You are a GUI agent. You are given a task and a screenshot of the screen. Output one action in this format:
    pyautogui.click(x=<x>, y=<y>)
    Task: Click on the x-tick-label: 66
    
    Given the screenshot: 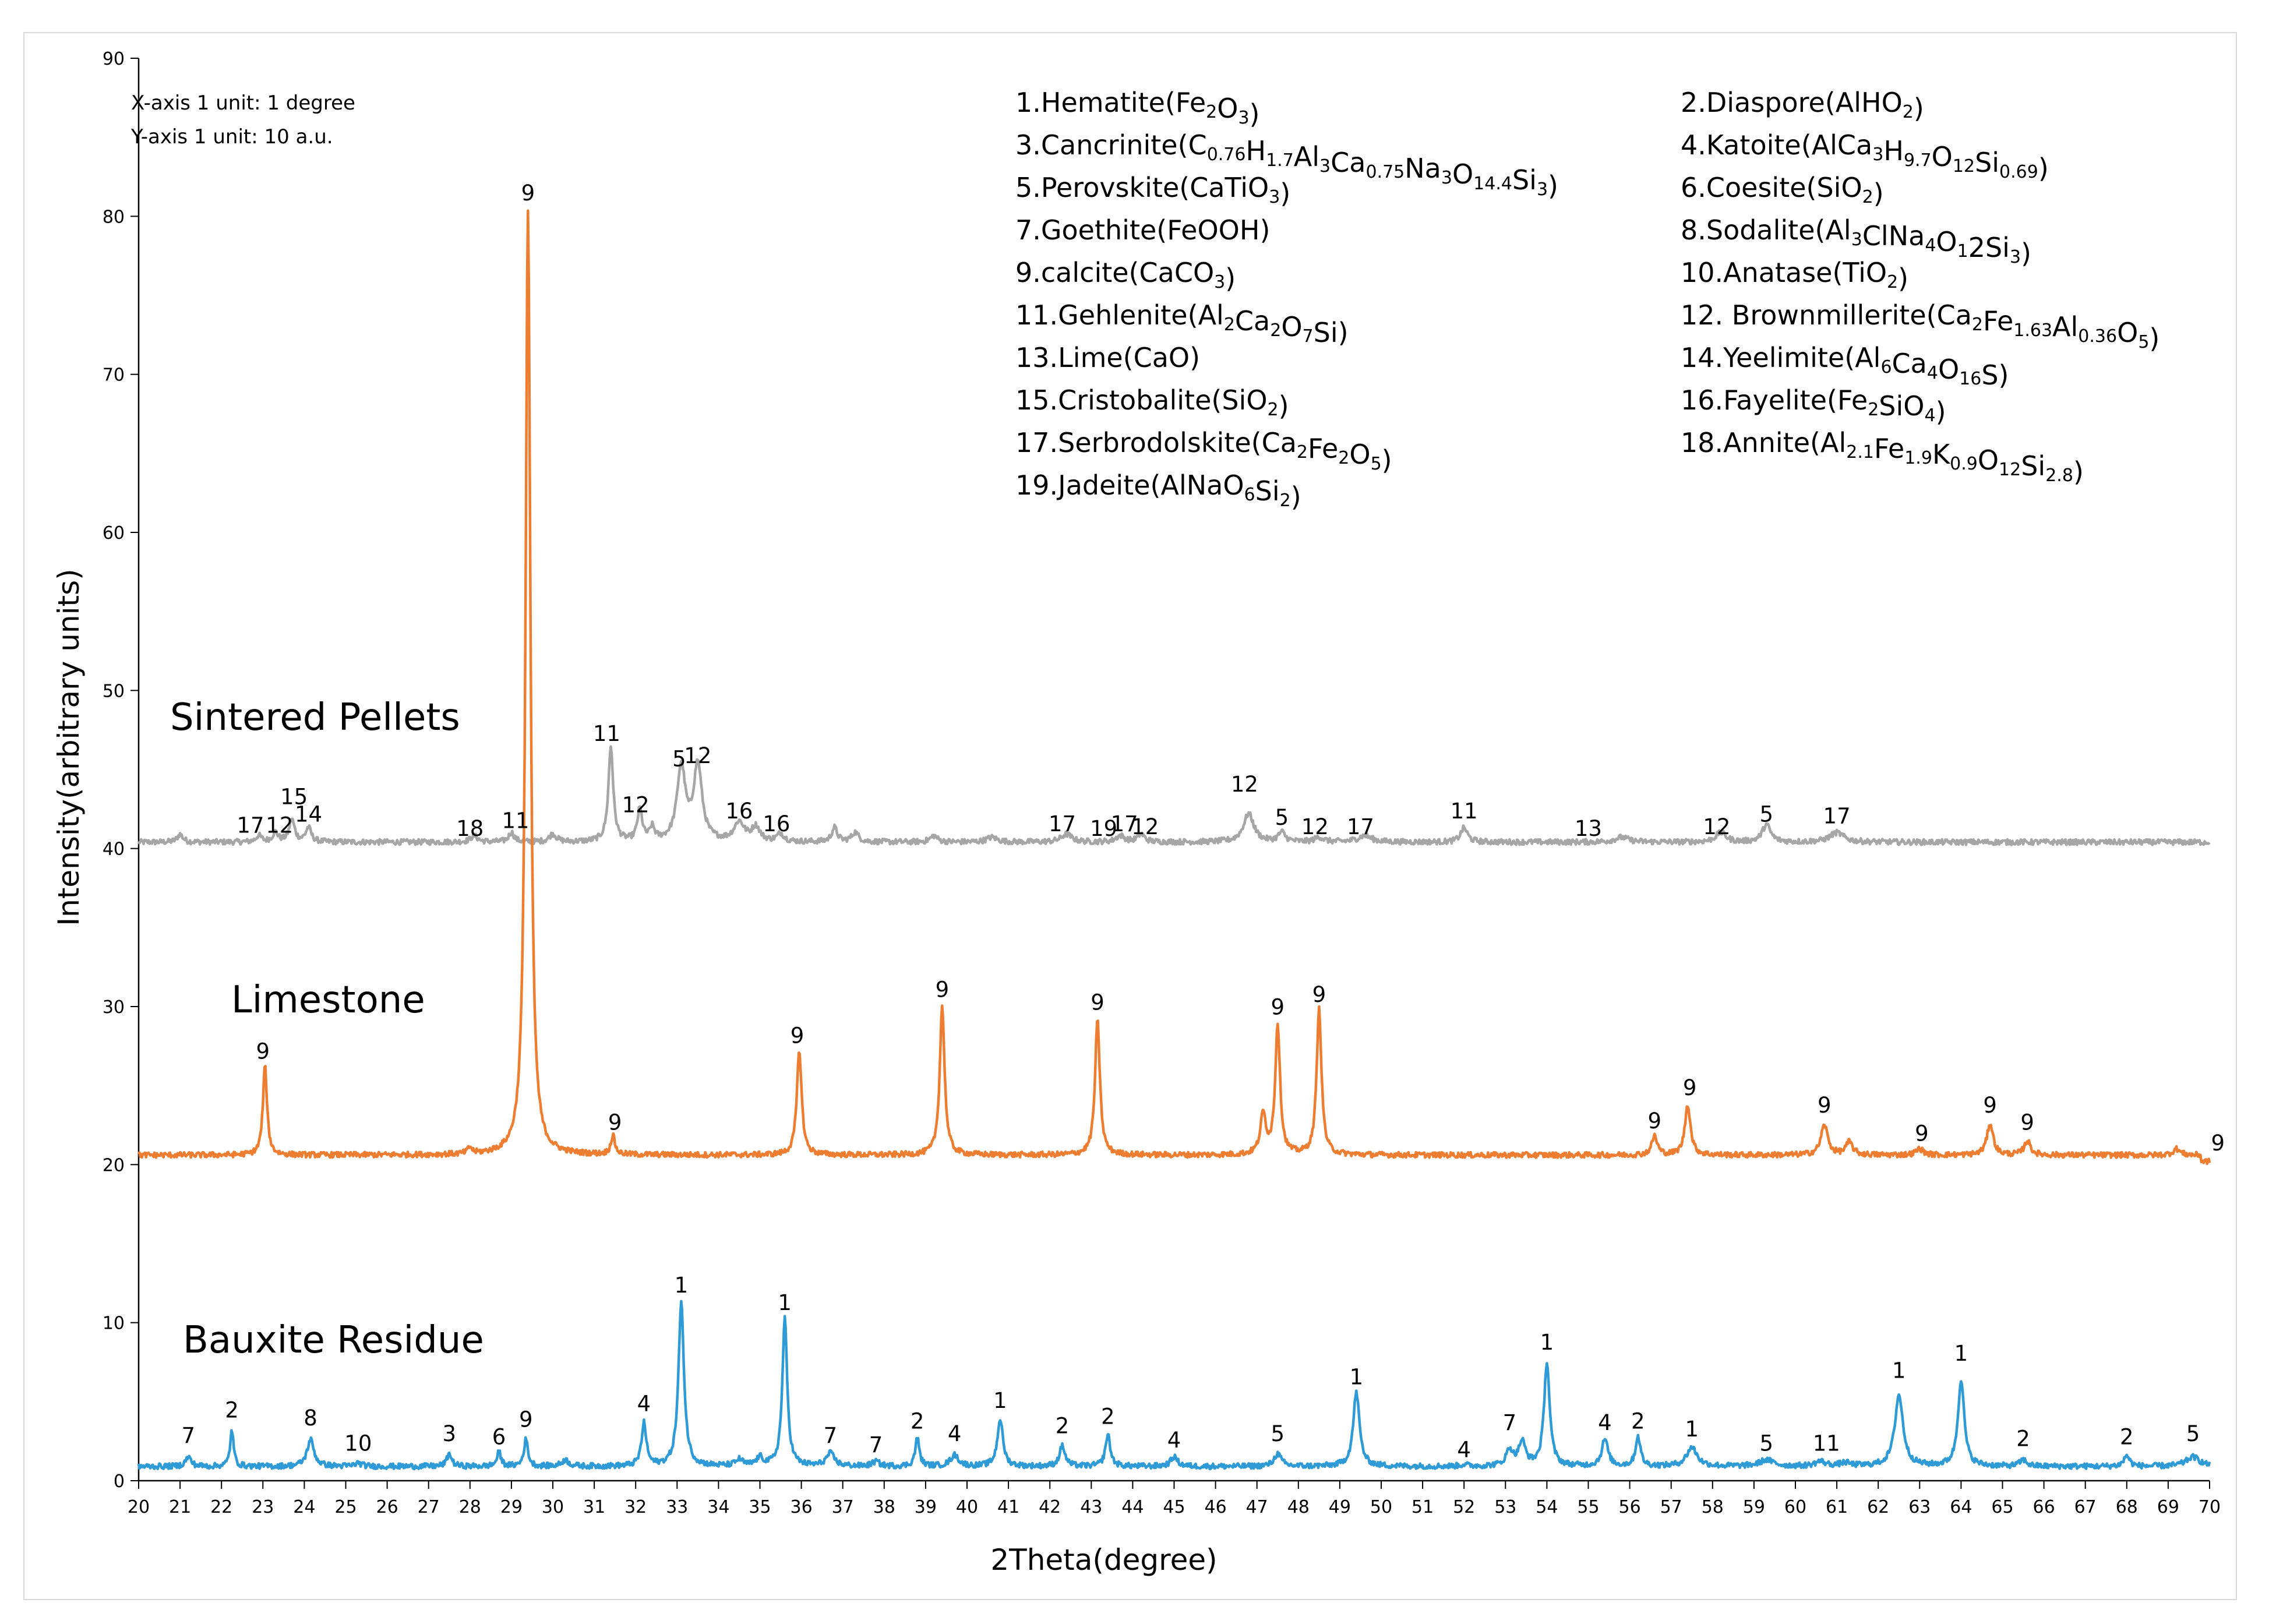 What is the action you would take?
    pyautogui.click(x=2044, y=1507)
    